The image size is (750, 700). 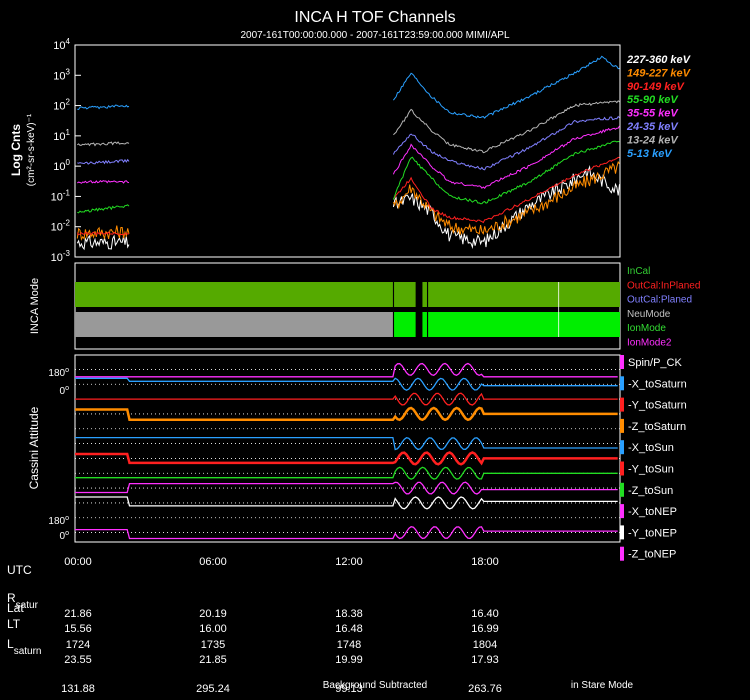 I want to click on legend-entry-6: 13-24 keV, so click(x=653, y=140).